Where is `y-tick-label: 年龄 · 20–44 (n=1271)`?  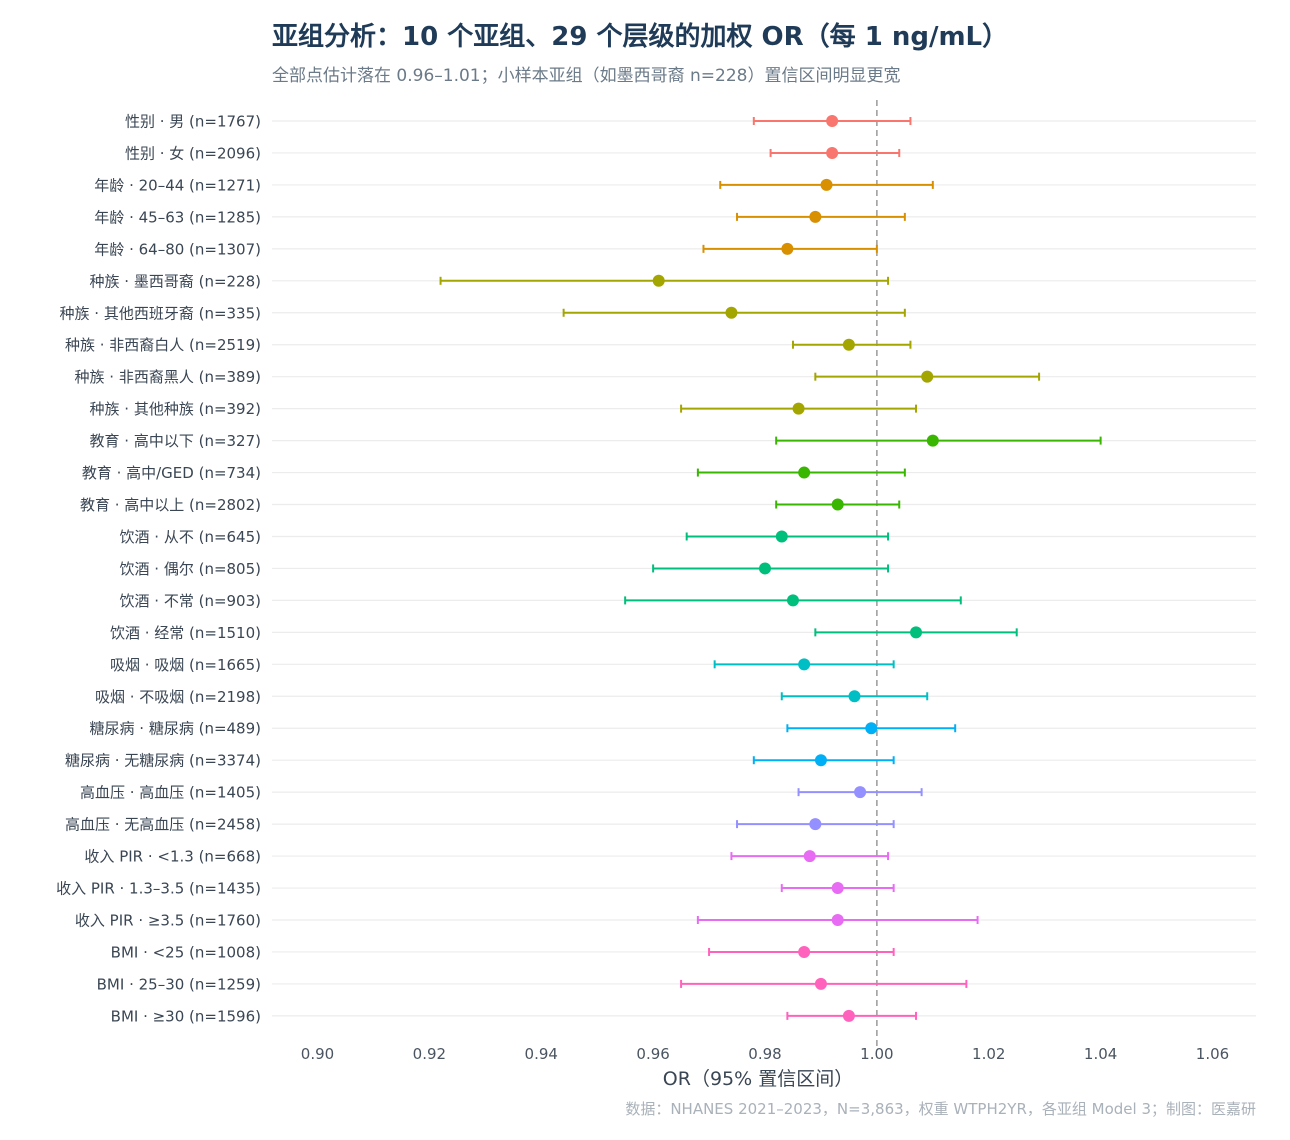 y-tick-label: 年龄 · 20–44 (n=1271) is located at coordinates (177, 185).